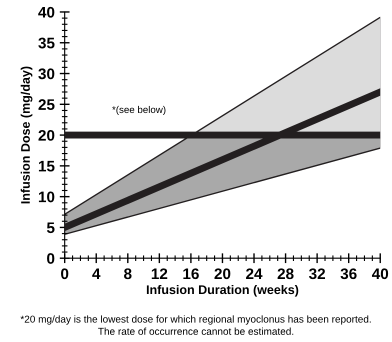 This screenshot has height=342, width=392. What do you see at coordinates (64, 274) in the screenshot?
I see `x-tick-label: 0` at bounding box center [64, 274].